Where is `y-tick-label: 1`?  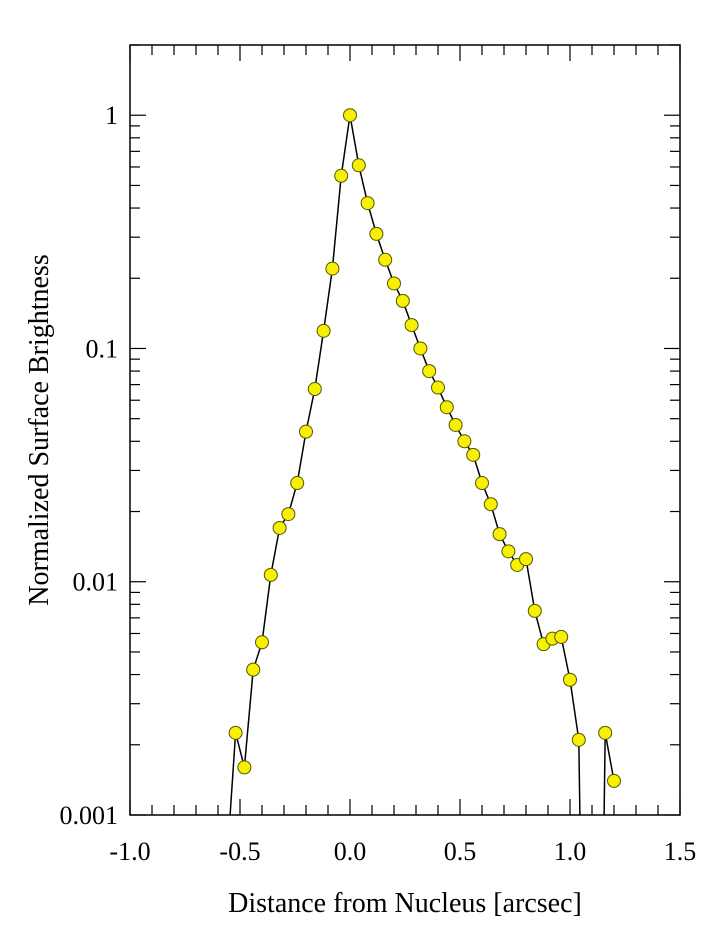
y-tick-label: 1 is located at coordinates (111, 115).